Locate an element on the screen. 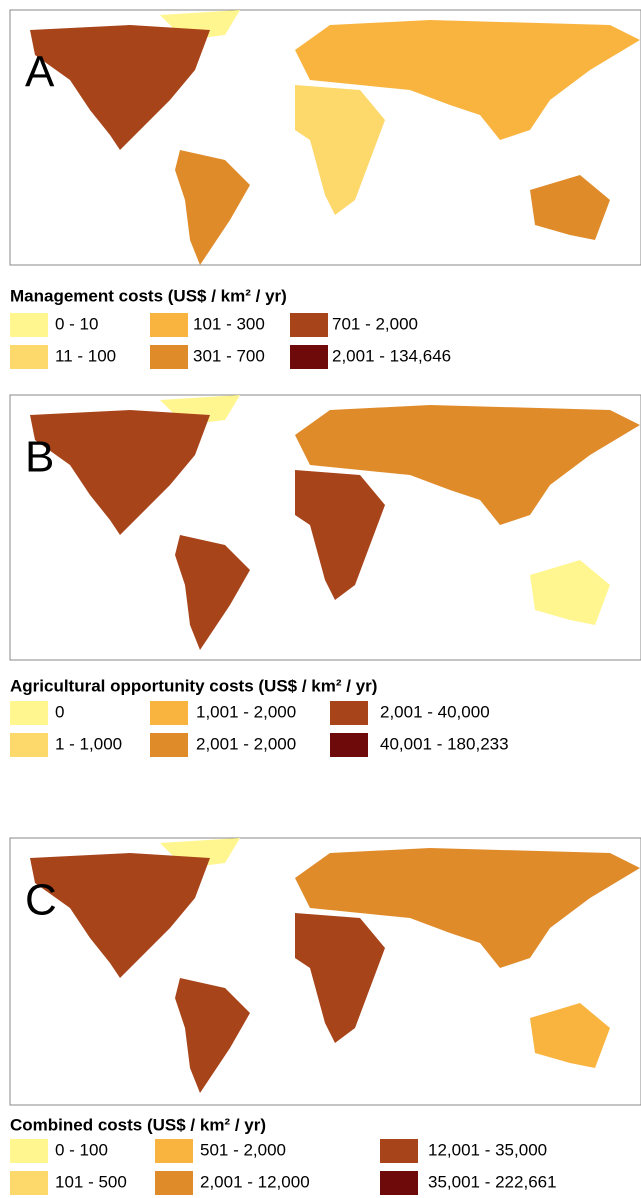 The image size is (641, 1198). legend-title: Combined costs (US$ / km² / yr) is located at coordinates (138, 1124).